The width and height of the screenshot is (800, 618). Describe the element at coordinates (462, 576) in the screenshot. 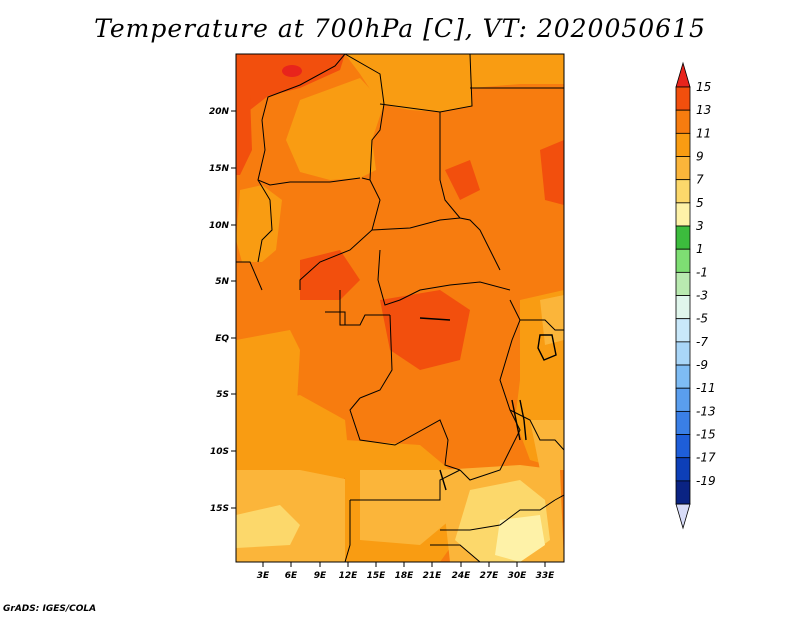

I see `lon-label-24e: 24E` at that location.